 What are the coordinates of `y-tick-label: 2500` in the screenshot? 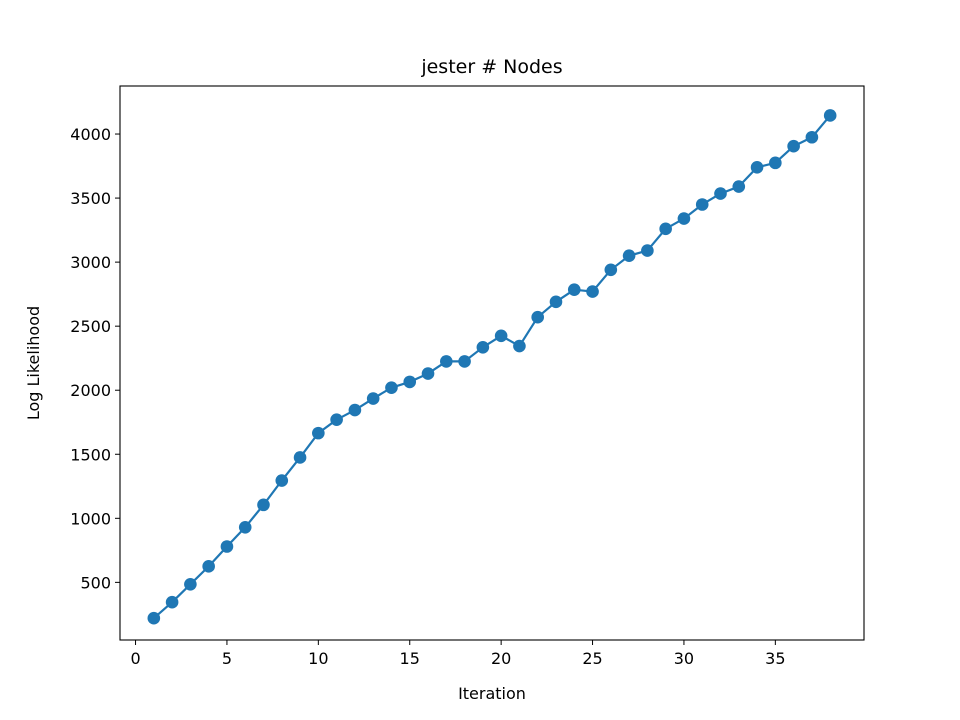 It's located at (90, 326).